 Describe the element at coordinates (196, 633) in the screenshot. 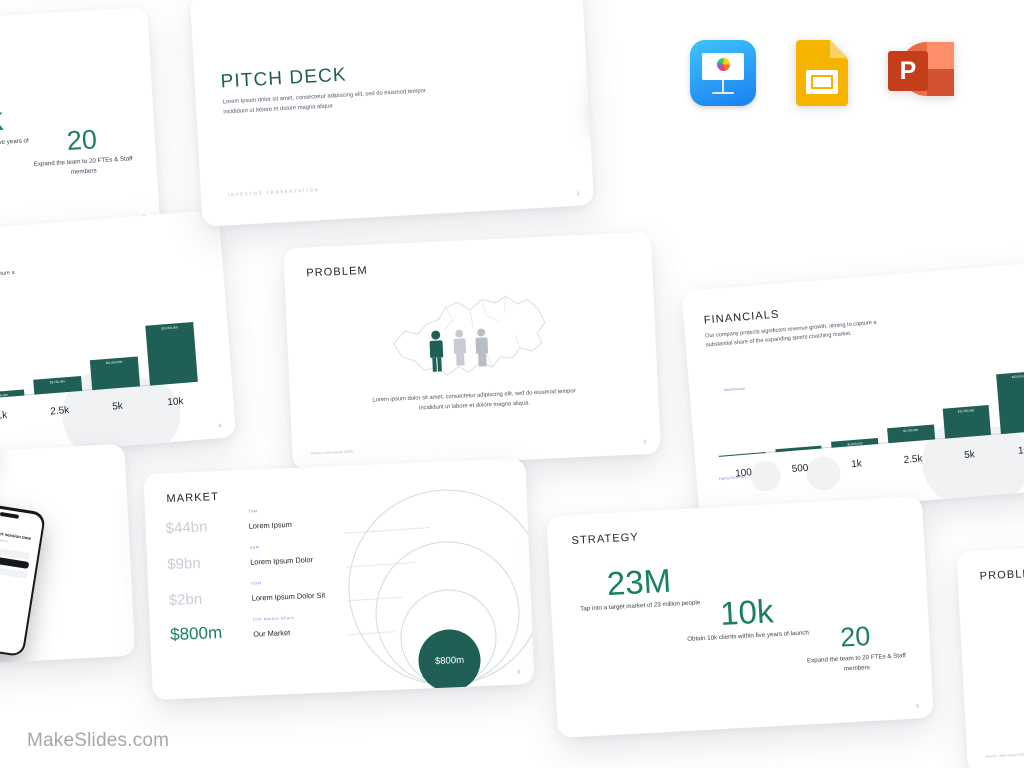

I see `market-amount-highlight: $800m` at that location.